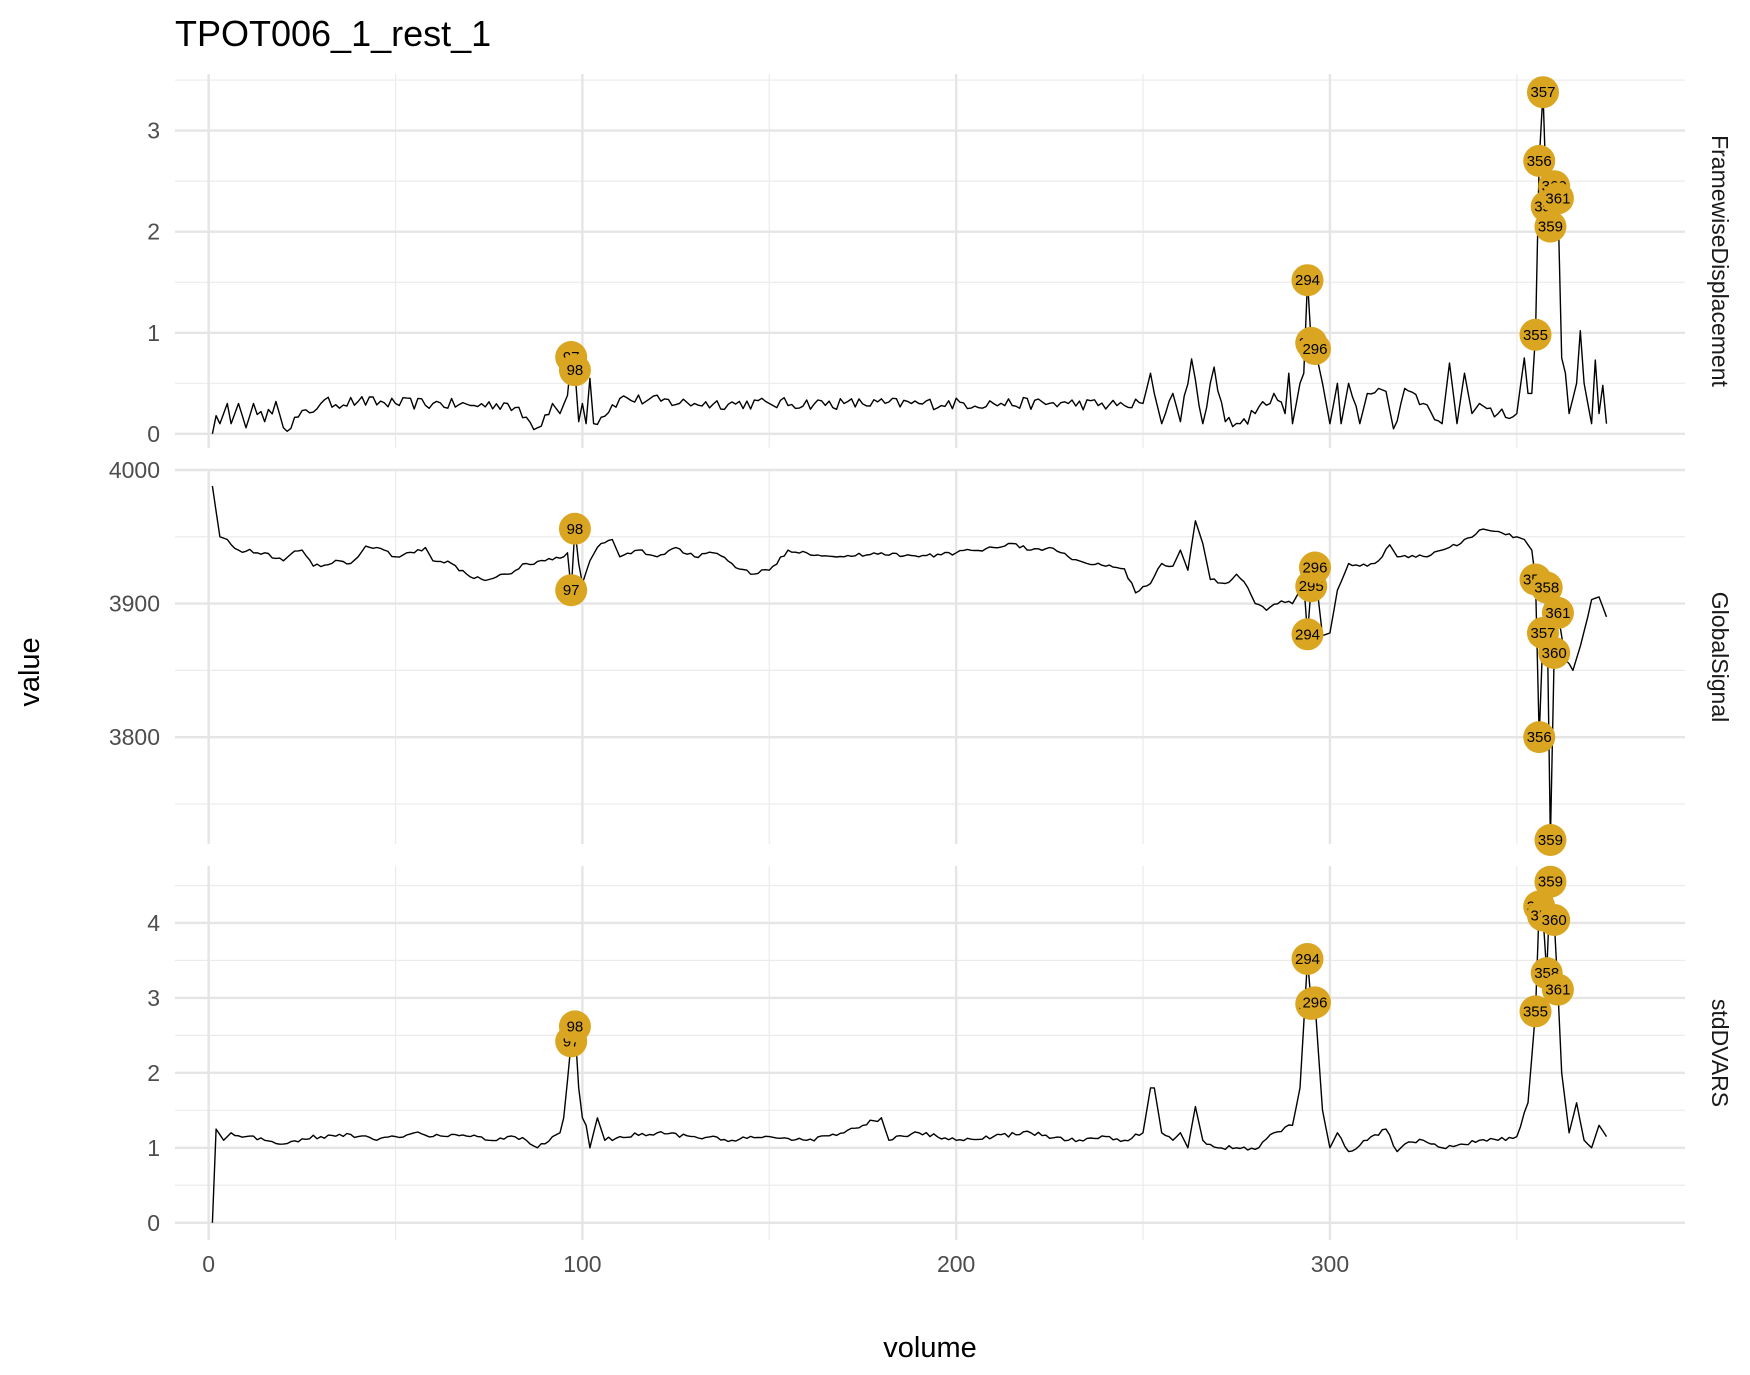  Describe the element at coordinates (153, 923) in the screenshot. I see `y-tick-label: 4` at that location.